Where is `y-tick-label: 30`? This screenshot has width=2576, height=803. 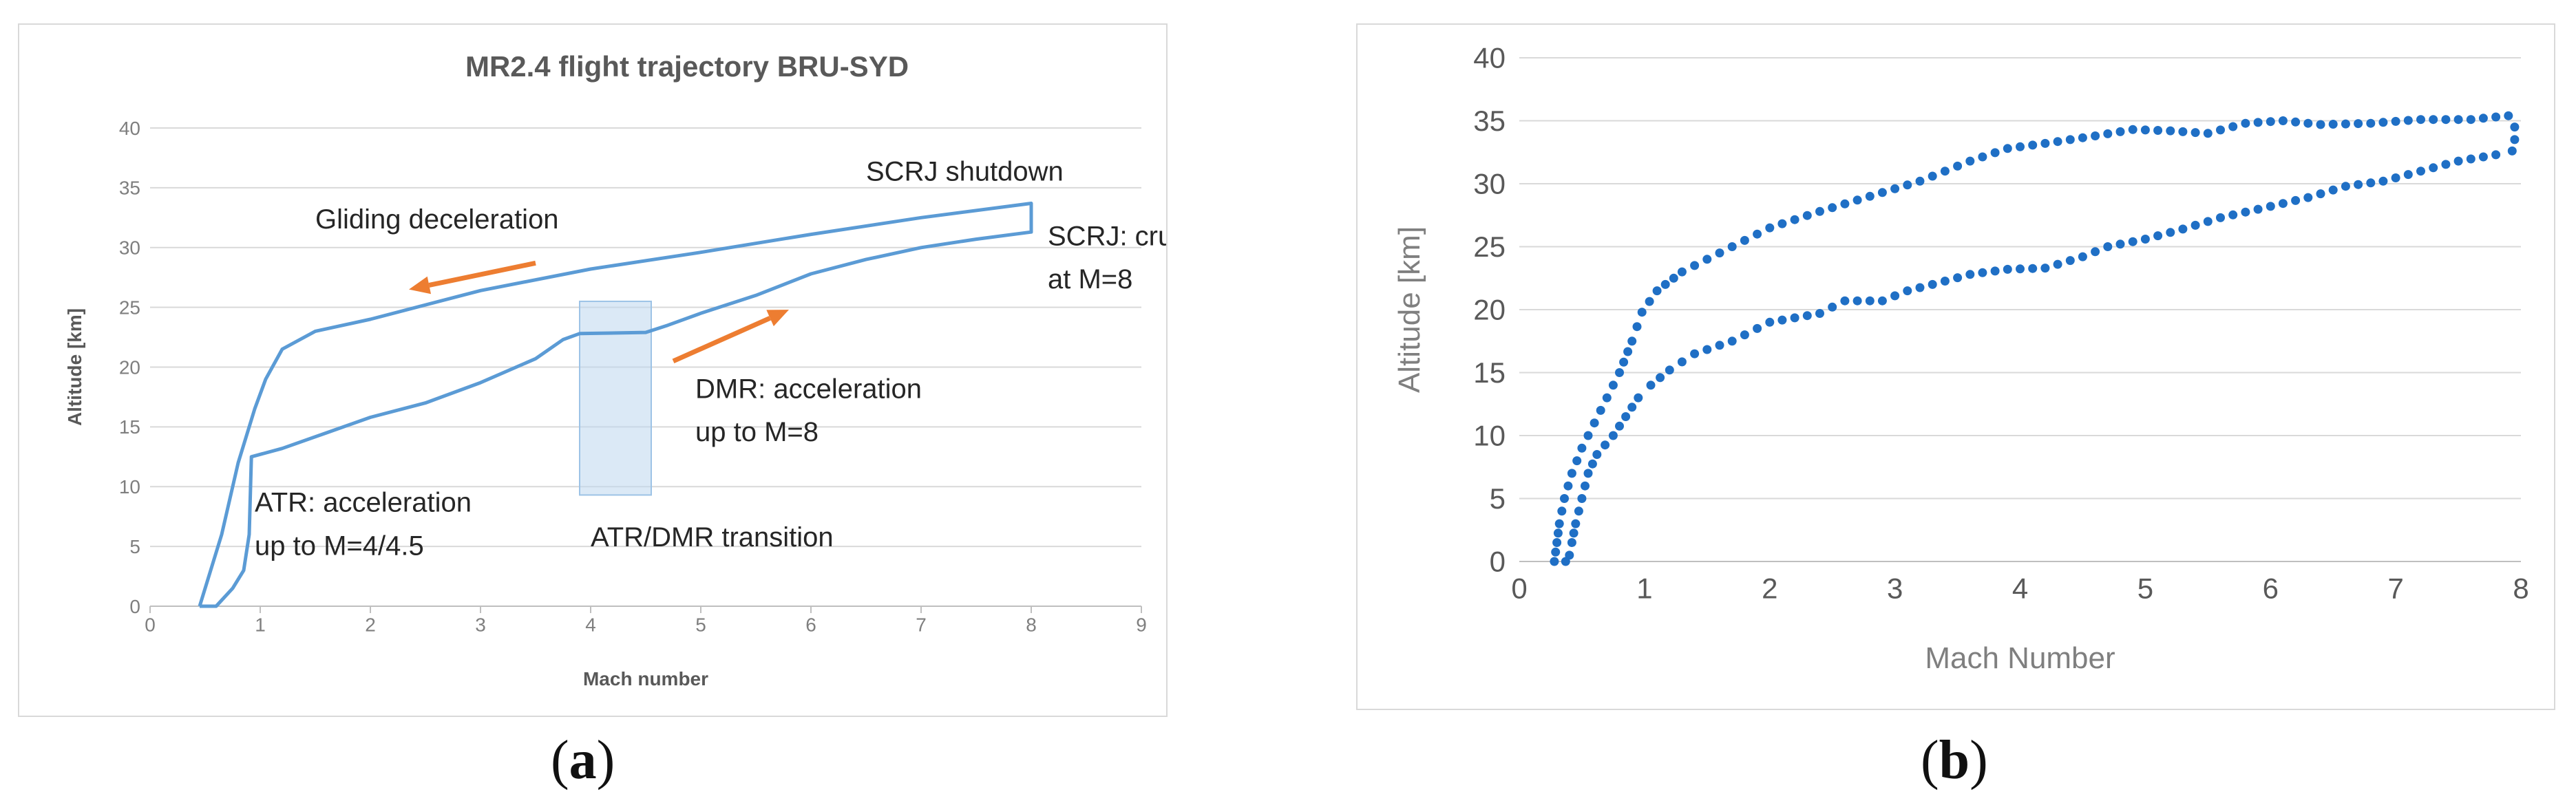
y-tick-label: 30 is located at coordinates (130, 248).